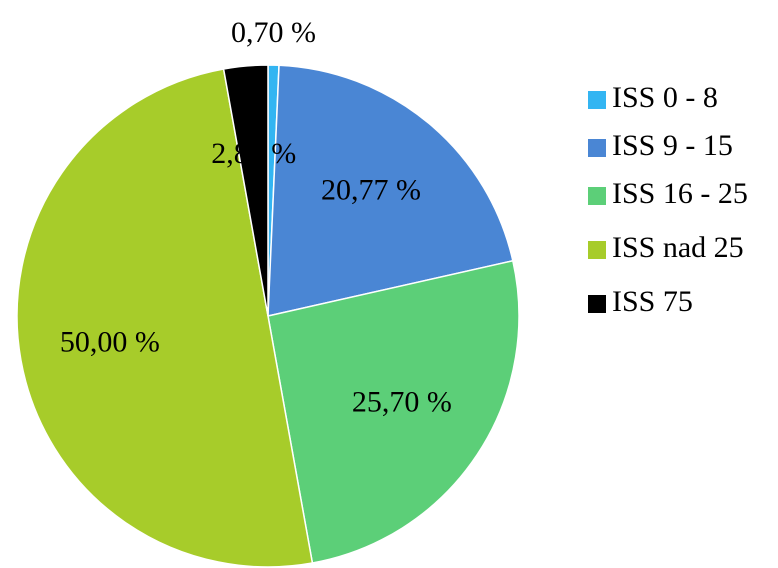  Describe the element at coordinates (665, 97) in the screenshot. I see `legend-label: ISS 0 - 8` at that location.